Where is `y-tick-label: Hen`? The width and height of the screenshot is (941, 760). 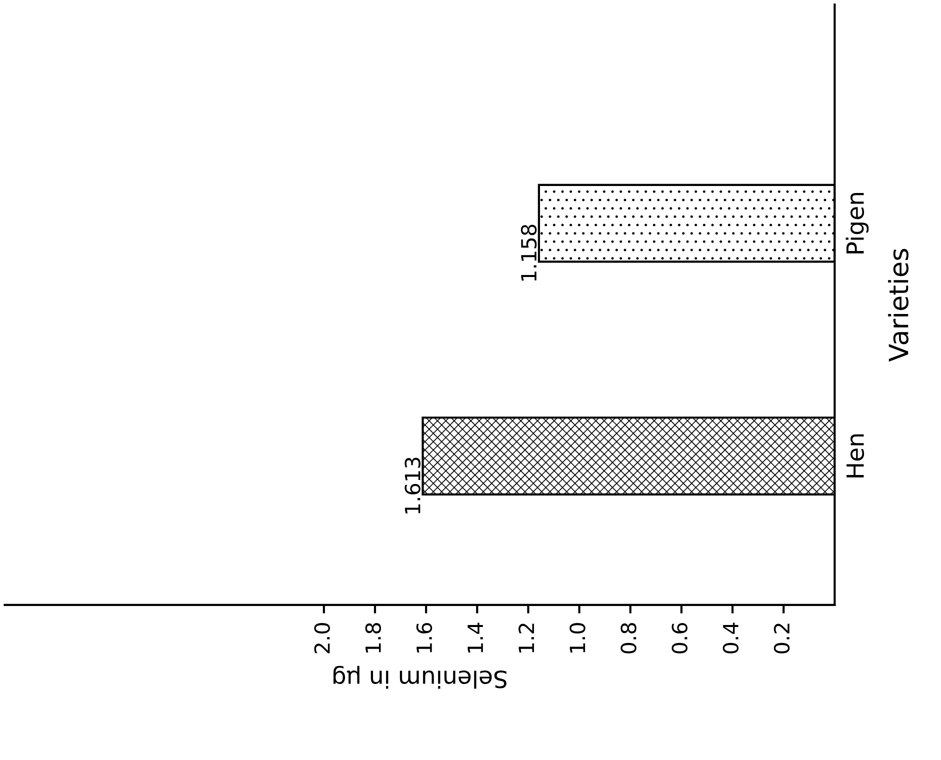
y-tick-label: Hen is located at coordinates (855, 456).